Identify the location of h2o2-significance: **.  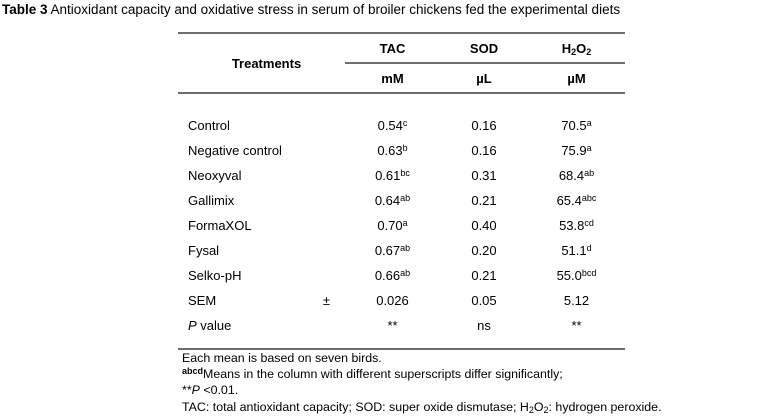
(576, 325).